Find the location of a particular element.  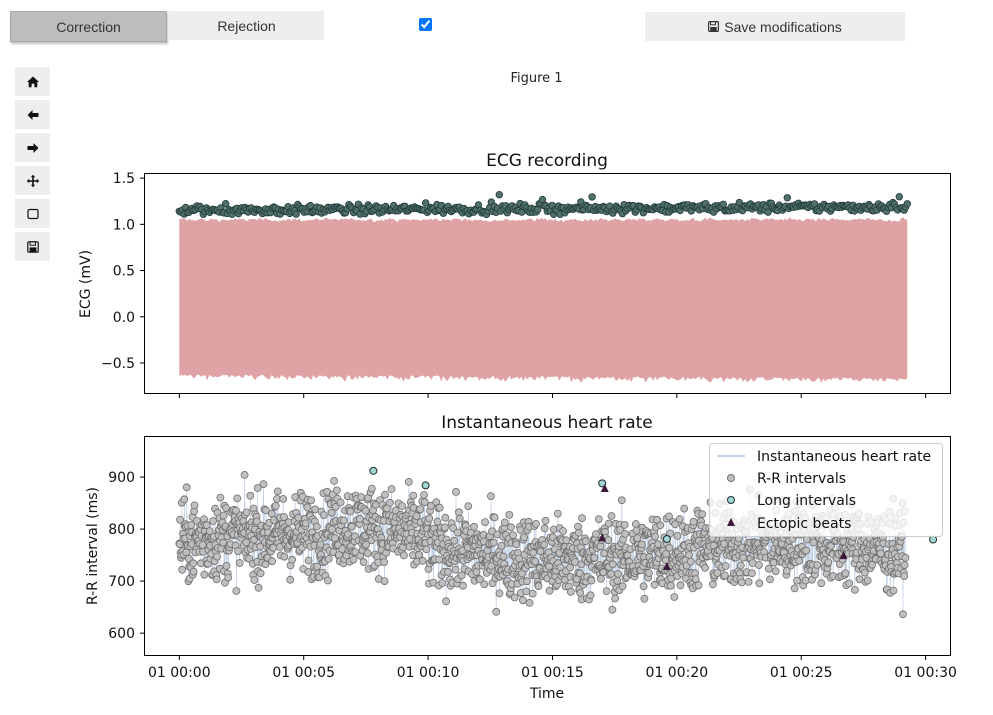

home-icon is located at coordinates (32, 81).